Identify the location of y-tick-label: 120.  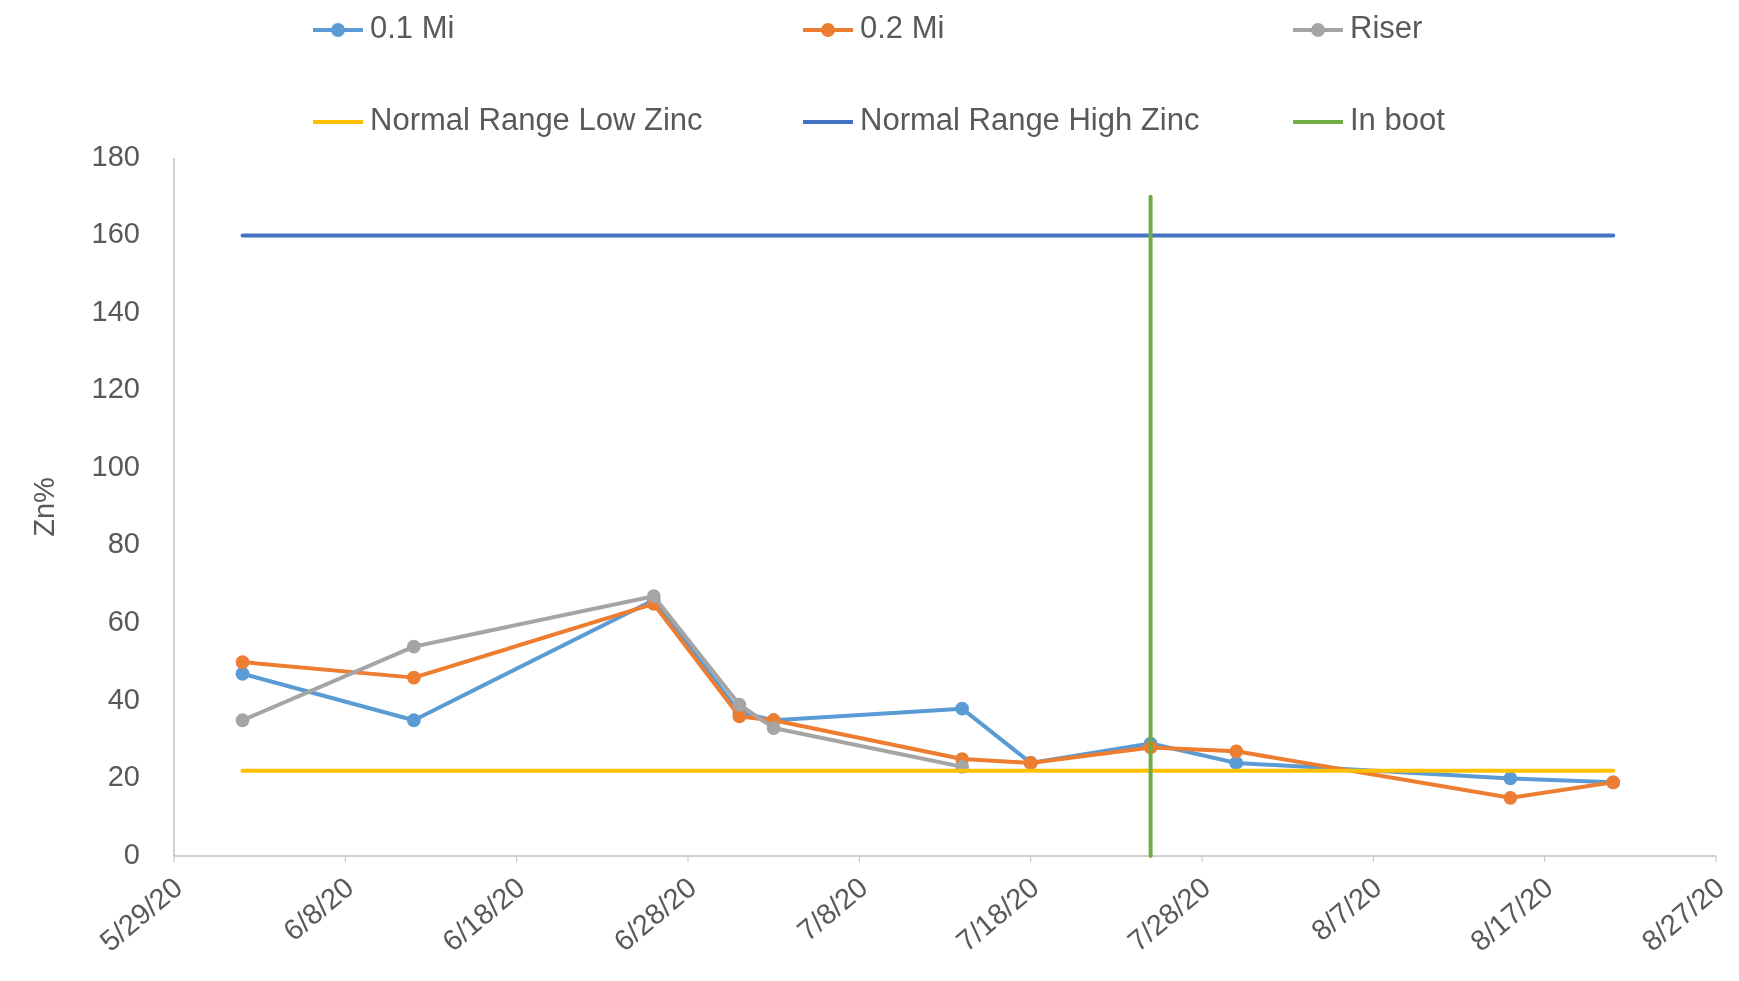
(115, 388).